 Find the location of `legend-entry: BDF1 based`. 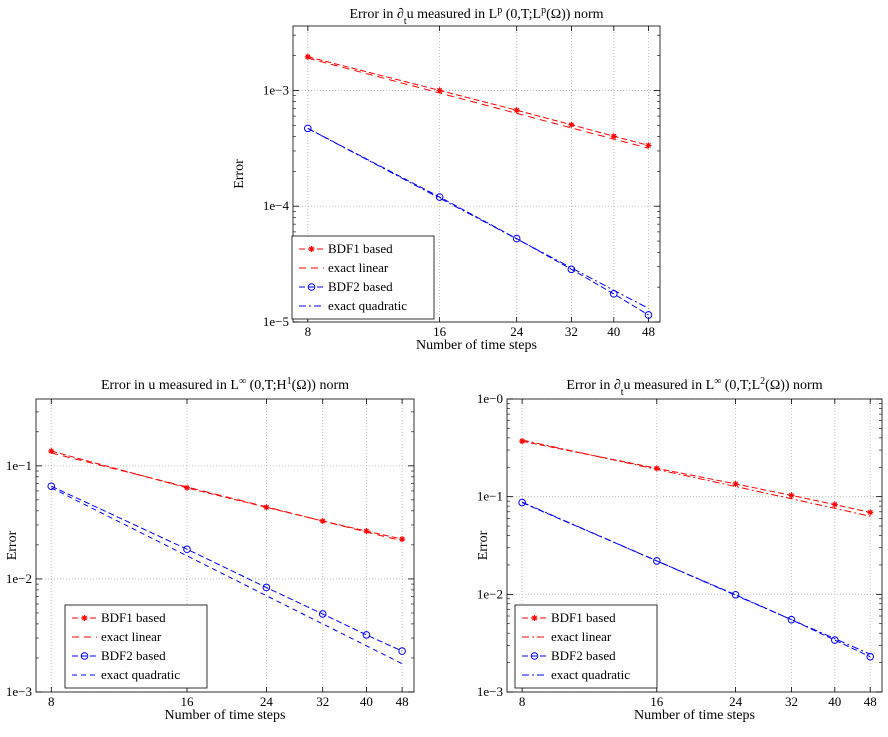

legend-entry: BDF1 based is located at coordinates (569, 617).